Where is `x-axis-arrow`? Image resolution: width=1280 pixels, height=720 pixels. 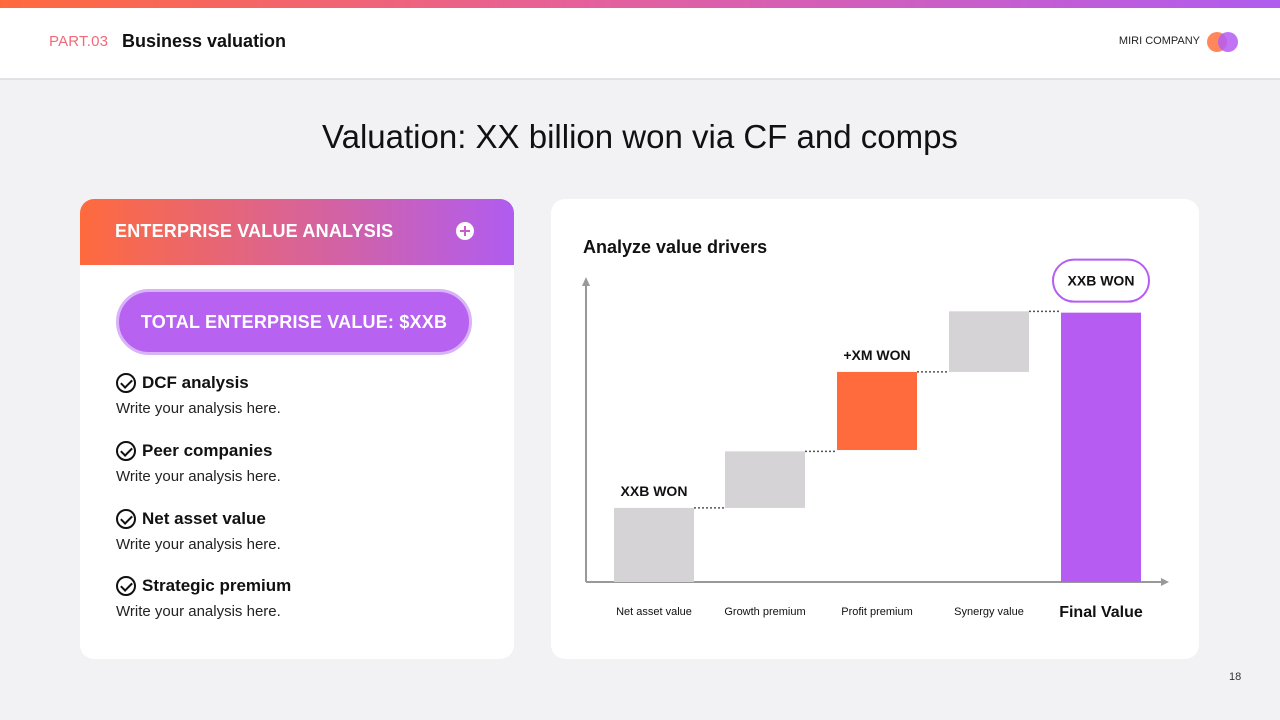
x-axis-arrow is located at coordinates (1165, 582).